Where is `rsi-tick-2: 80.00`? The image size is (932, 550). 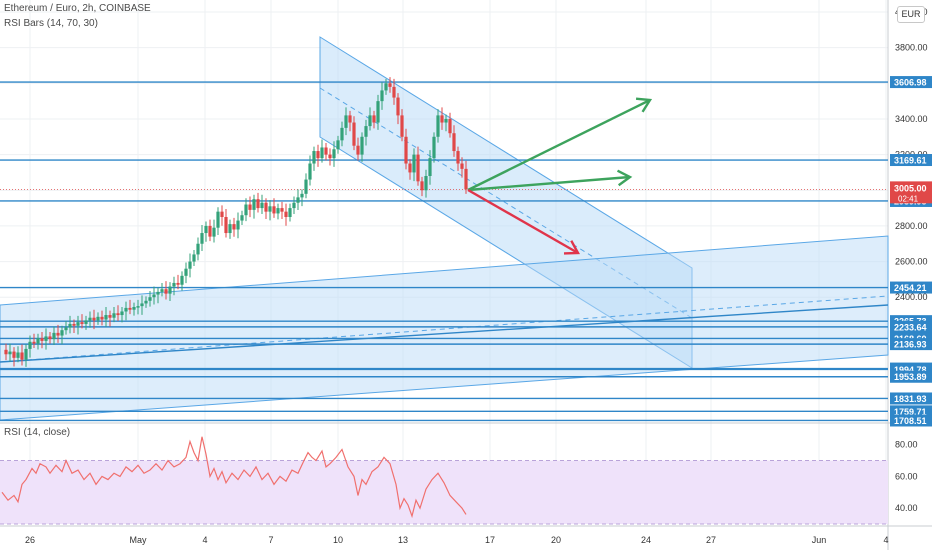 rsi-tick-2: 80.00 is located at coordinates (906, 445).